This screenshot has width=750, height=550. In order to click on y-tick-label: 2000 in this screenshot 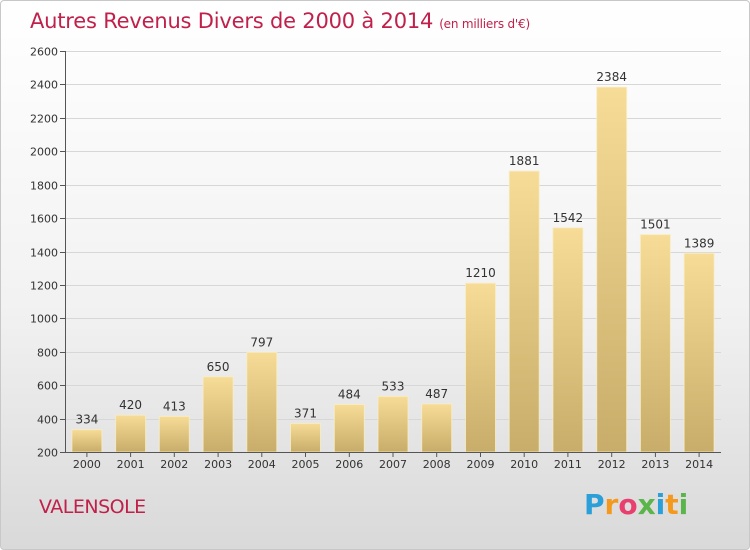, I will do `click(44, 152)`.